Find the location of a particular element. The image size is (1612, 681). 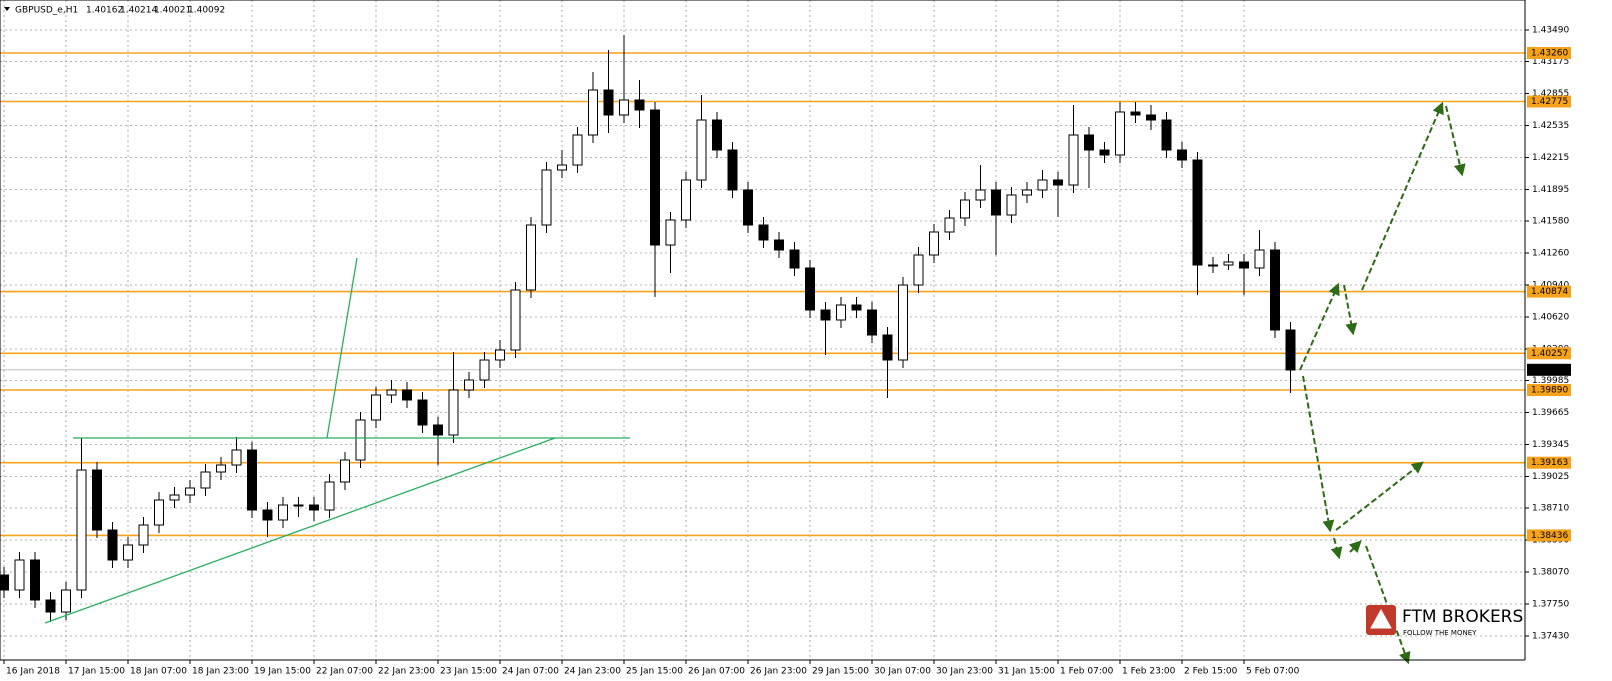

level-label: 1.40874 is located at coordinates (1549, 292).